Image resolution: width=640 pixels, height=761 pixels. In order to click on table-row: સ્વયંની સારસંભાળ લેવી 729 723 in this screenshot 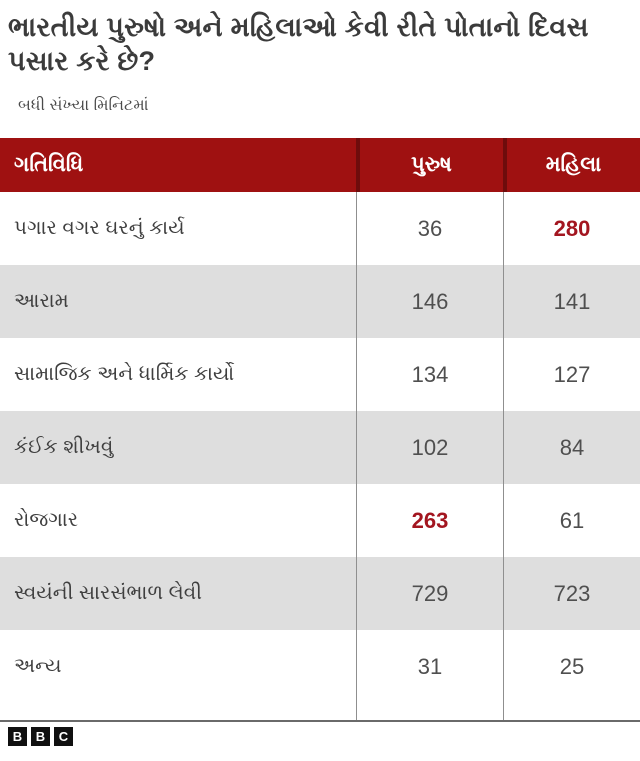, I will do `click(320, 593)`.